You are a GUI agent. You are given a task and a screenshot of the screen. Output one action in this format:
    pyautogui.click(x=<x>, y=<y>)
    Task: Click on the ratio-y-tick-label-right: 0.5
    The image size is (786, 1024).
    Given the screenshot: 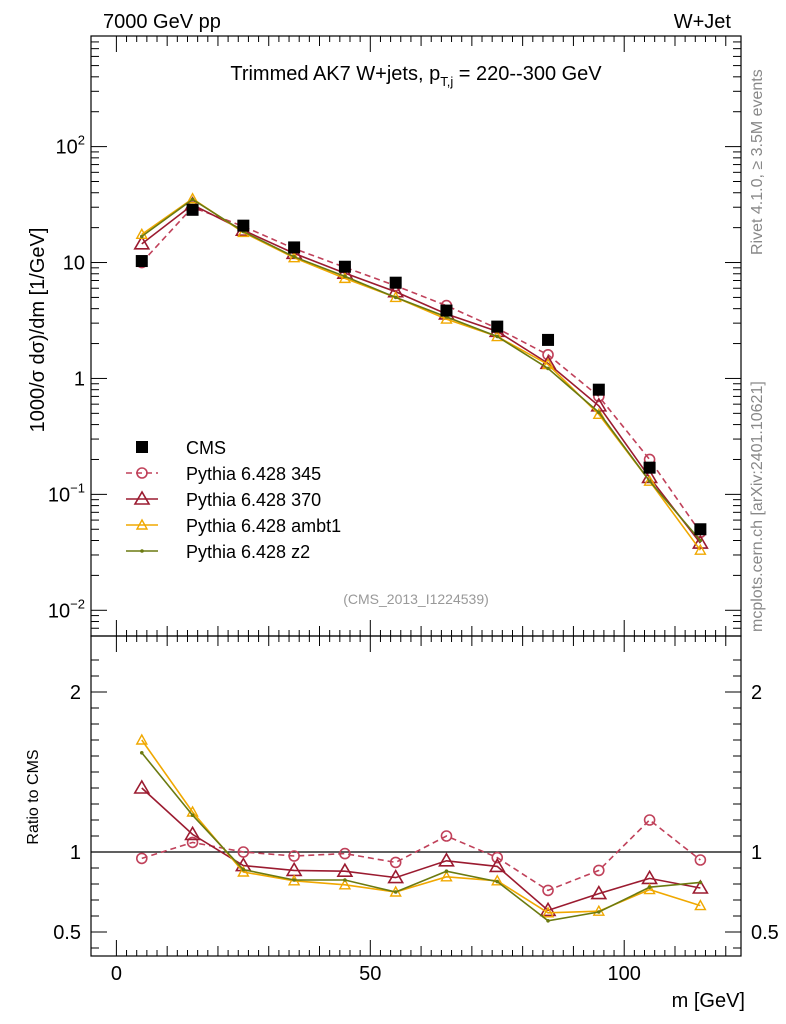 What is the action you would take?
    pyautogui.click(x=765, y=933)
    